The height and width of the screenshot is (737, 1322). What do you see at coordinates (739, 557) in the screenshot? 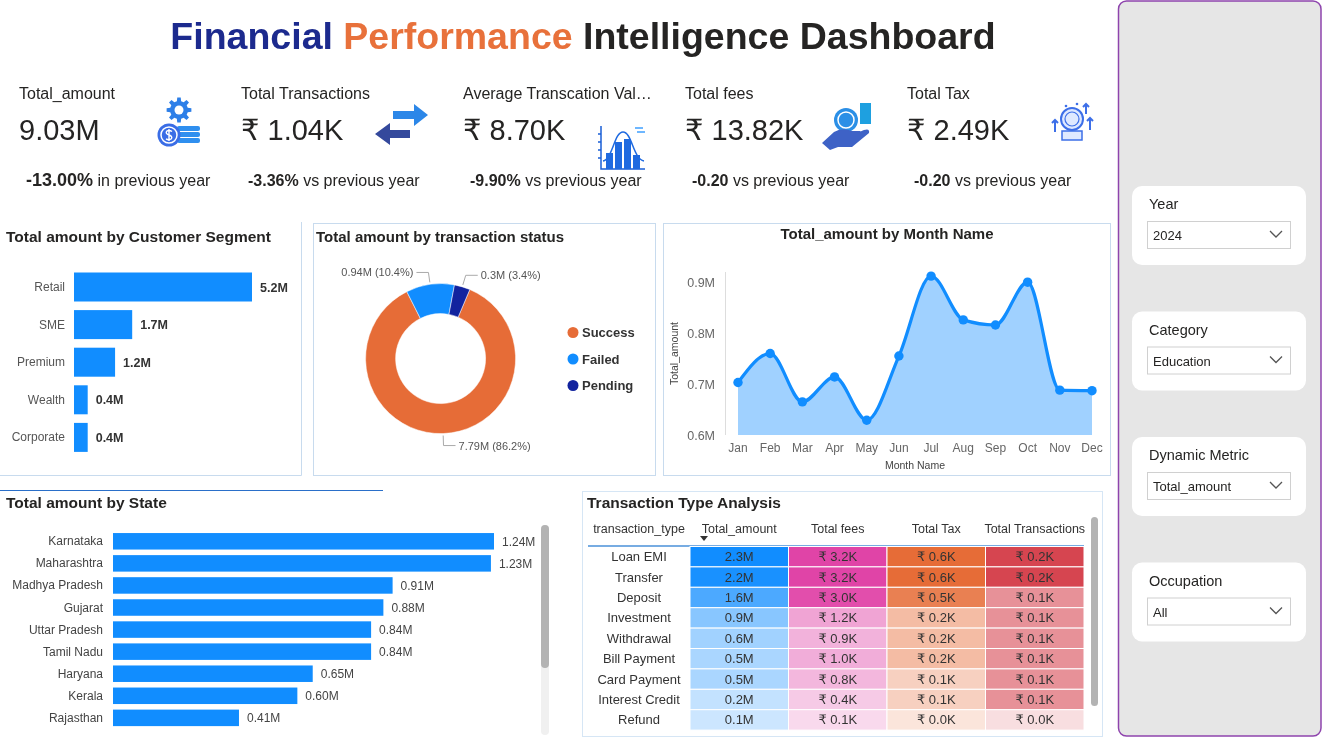
I see `data-label: 2.3M` at bounding box center [739, 557].